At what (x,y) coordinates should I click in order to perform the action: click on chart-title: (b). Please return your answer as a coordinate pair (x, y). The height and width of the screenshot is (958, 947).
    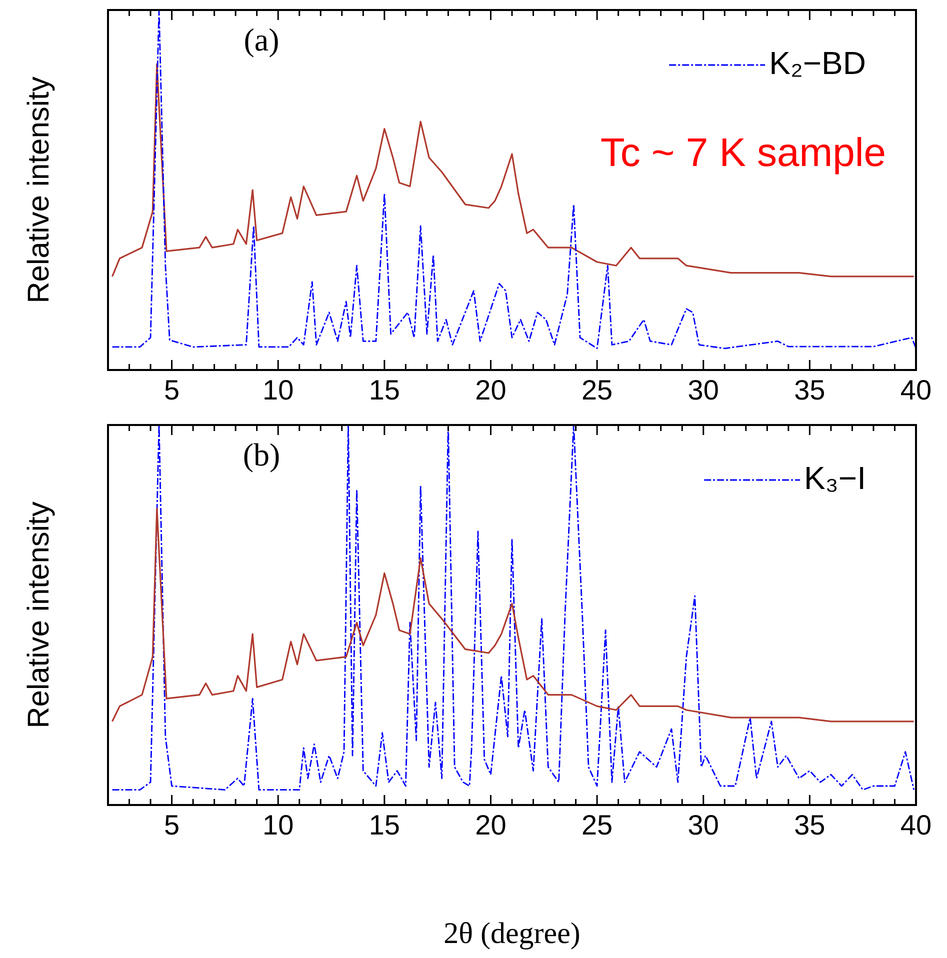
    Looking at the image, I should click on (261, 454).